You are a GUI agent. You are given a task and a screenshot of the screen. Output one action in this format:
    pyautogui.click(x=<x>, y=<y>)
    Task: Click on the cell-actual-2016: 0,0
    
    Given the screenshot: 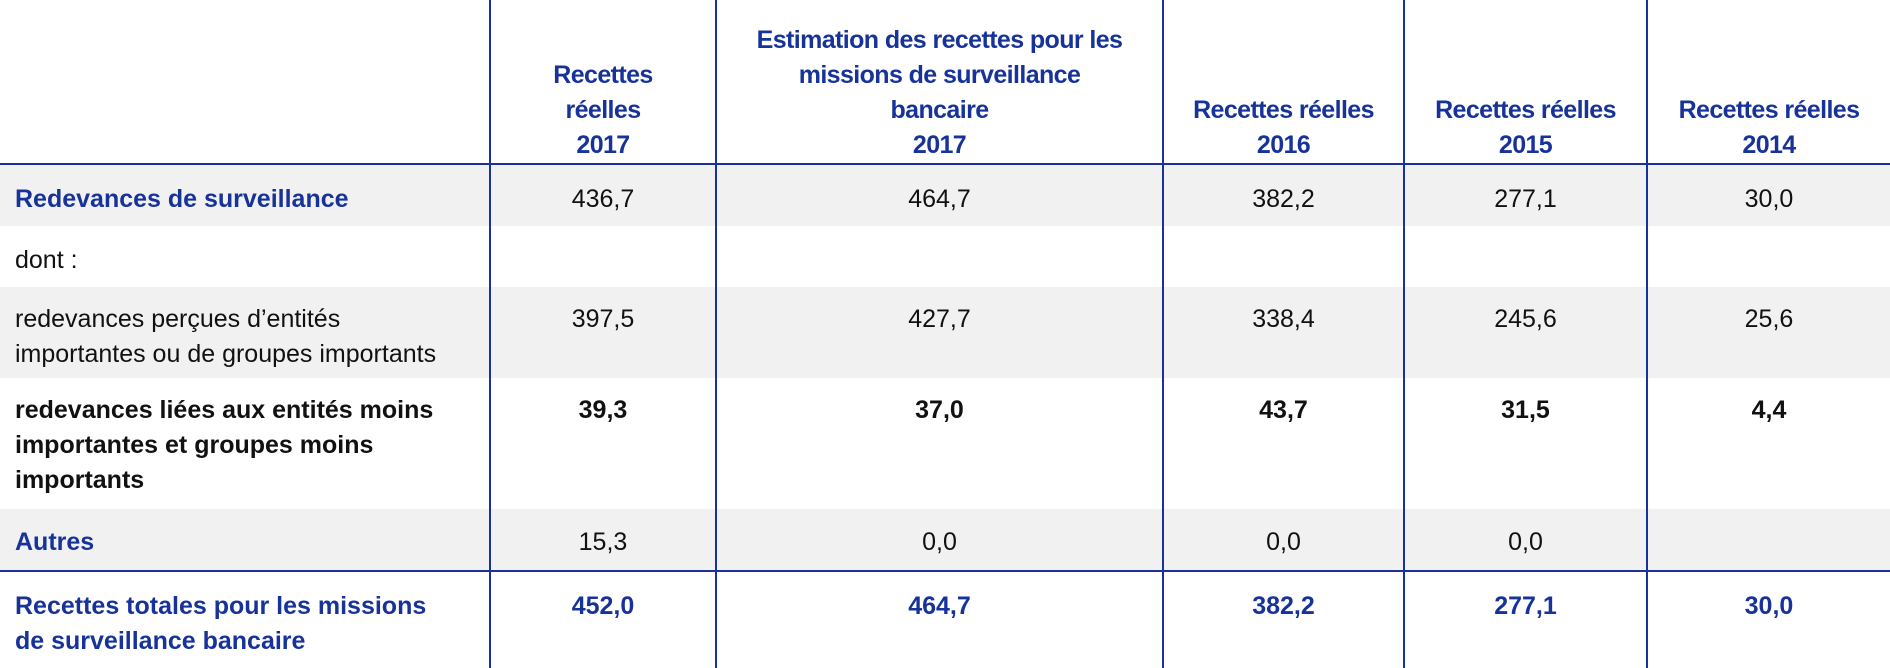 What is the action you would take?
    pyautogui.click(x=1283, y=540)
    